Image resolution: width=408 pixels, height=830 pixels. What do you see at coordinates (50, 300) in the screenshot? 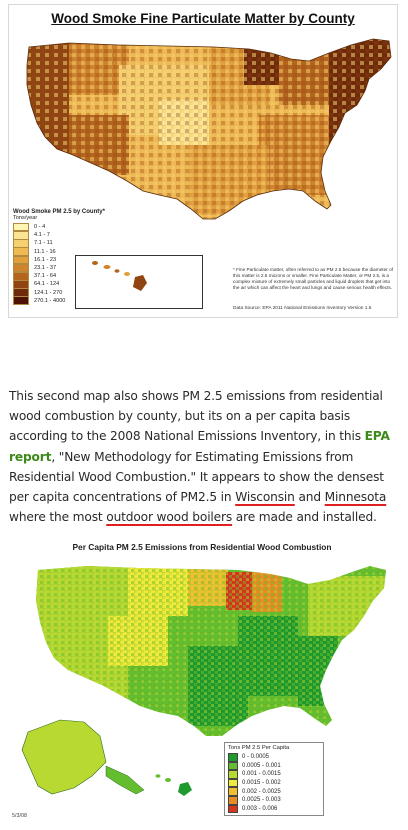
I see `map1-legend-label: 270.1 - 4000` at bounding box center [50, 300].